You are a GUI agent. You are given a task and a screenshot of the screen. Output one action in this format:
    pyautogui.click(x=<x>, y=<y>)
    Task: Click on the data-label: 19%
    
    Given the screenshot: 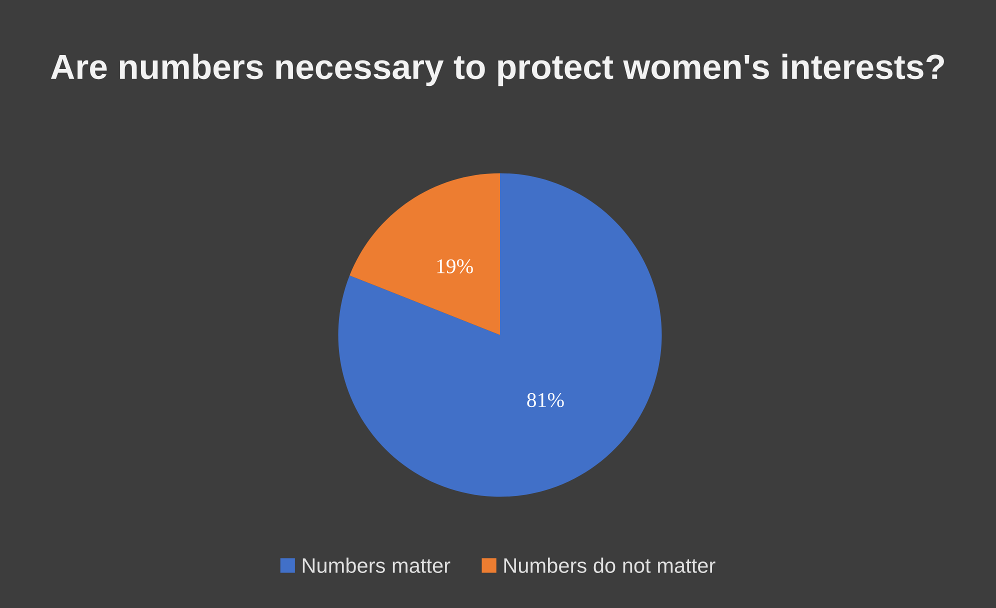 What is the action you would take?
    pyautogui.click(x=455, y=266)
    